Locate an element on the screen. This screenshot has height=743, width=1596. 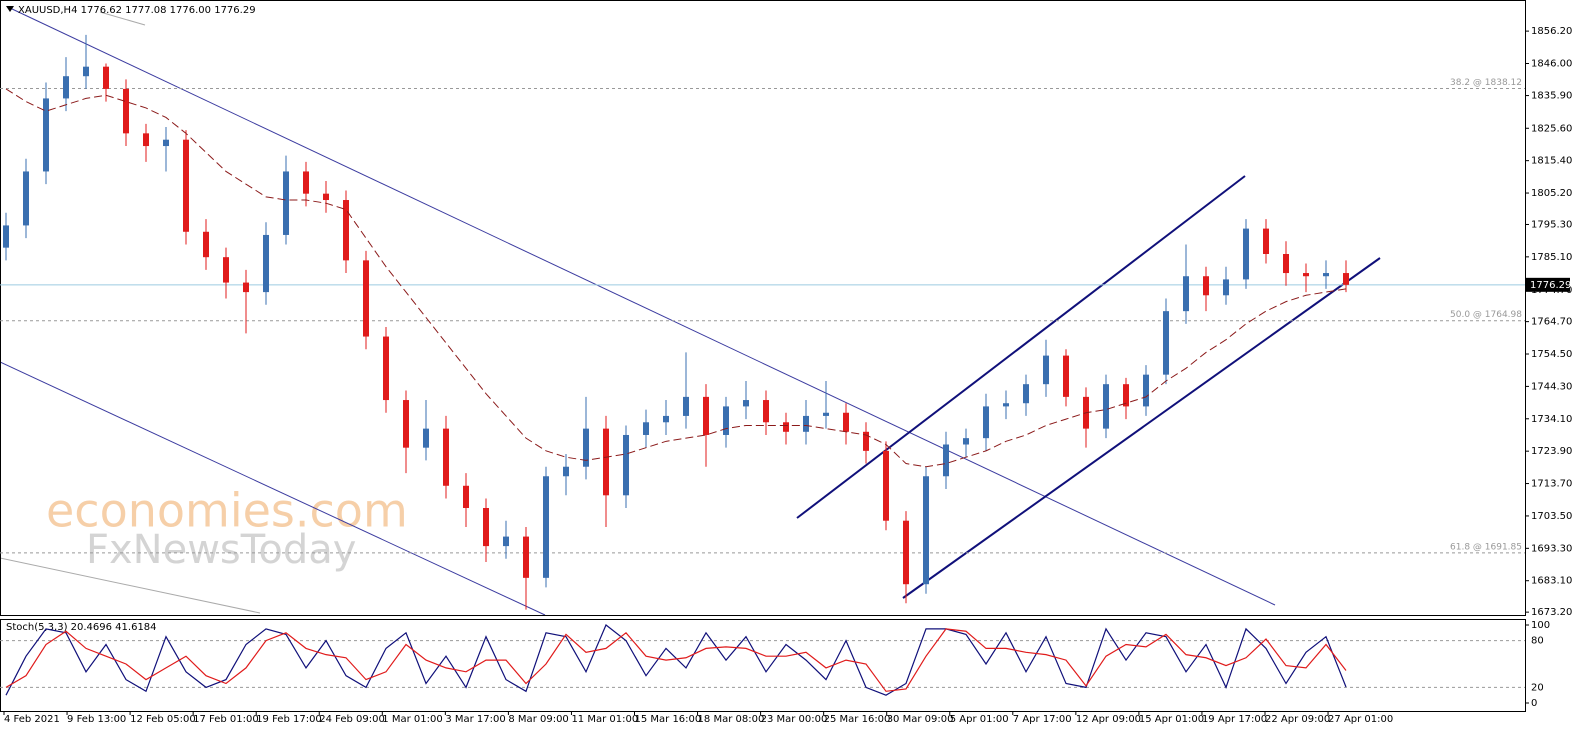
x-tick-label: 7 Apr 17:00 is located at coordinates (1042, 719).